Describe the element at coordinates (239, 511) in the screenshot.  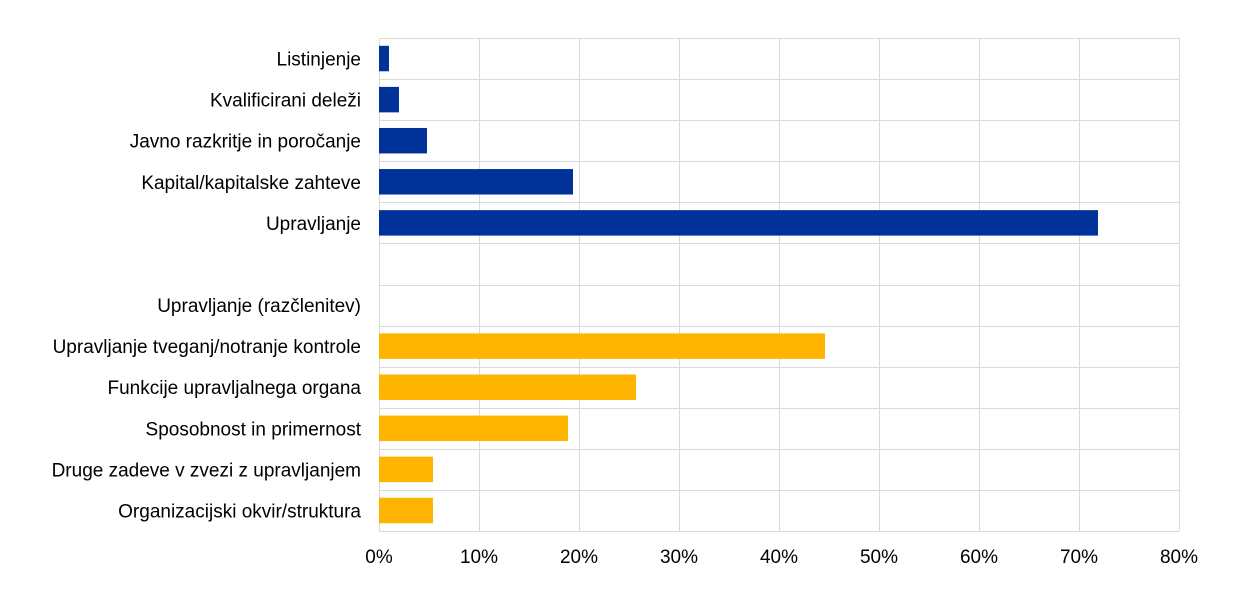
I see `category-label: Organizacijski okvir/struktura` at that location.